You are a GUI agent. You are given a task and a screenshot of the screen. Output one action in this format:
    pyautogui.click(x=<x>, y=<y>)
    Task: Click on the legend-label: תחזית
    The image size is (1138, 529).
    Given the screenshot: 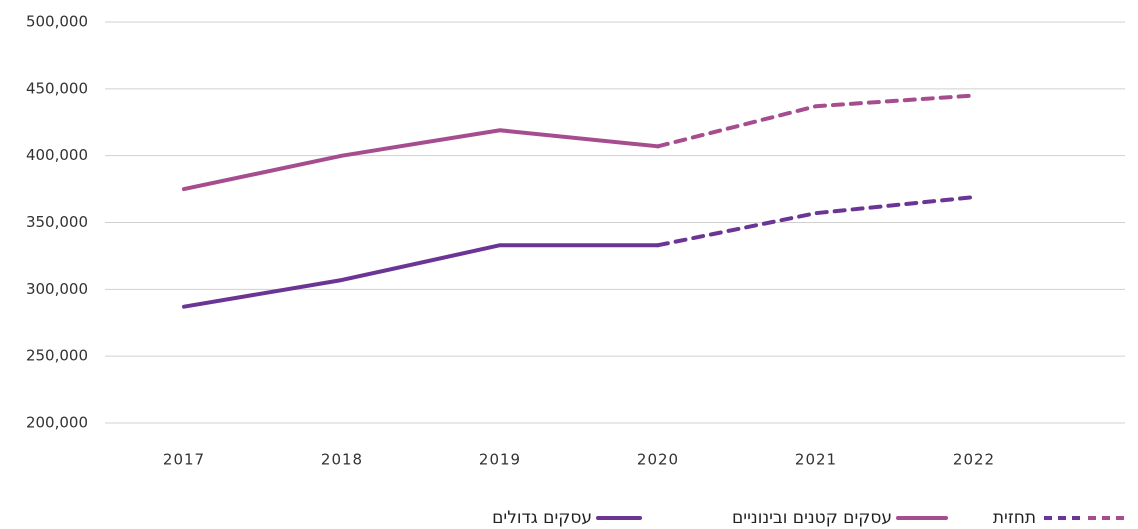 What is the action you would take?
    pyautogui.click(x=1014, y=518)
    